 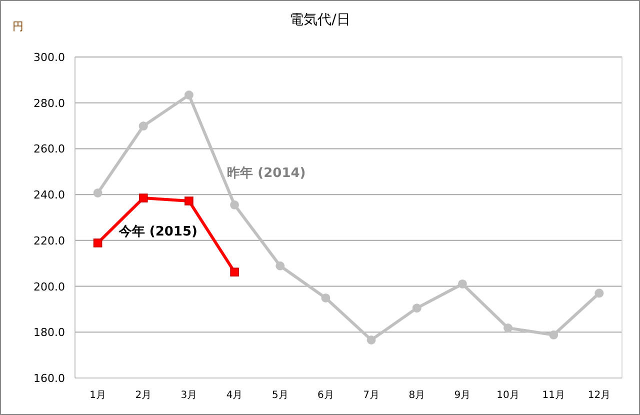 What do you see at coordinates (49, 241) in the screenshot?
I see `y-tick-label: 220.0` at bounding box center [49, 241].